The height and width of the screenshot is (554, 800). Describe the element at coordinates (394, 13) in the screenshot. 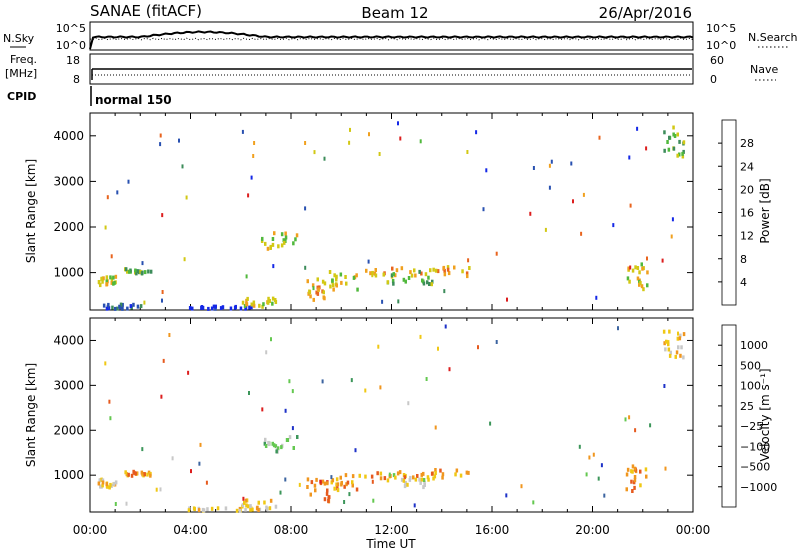

I see `beam-title: Beam 12` at that location.